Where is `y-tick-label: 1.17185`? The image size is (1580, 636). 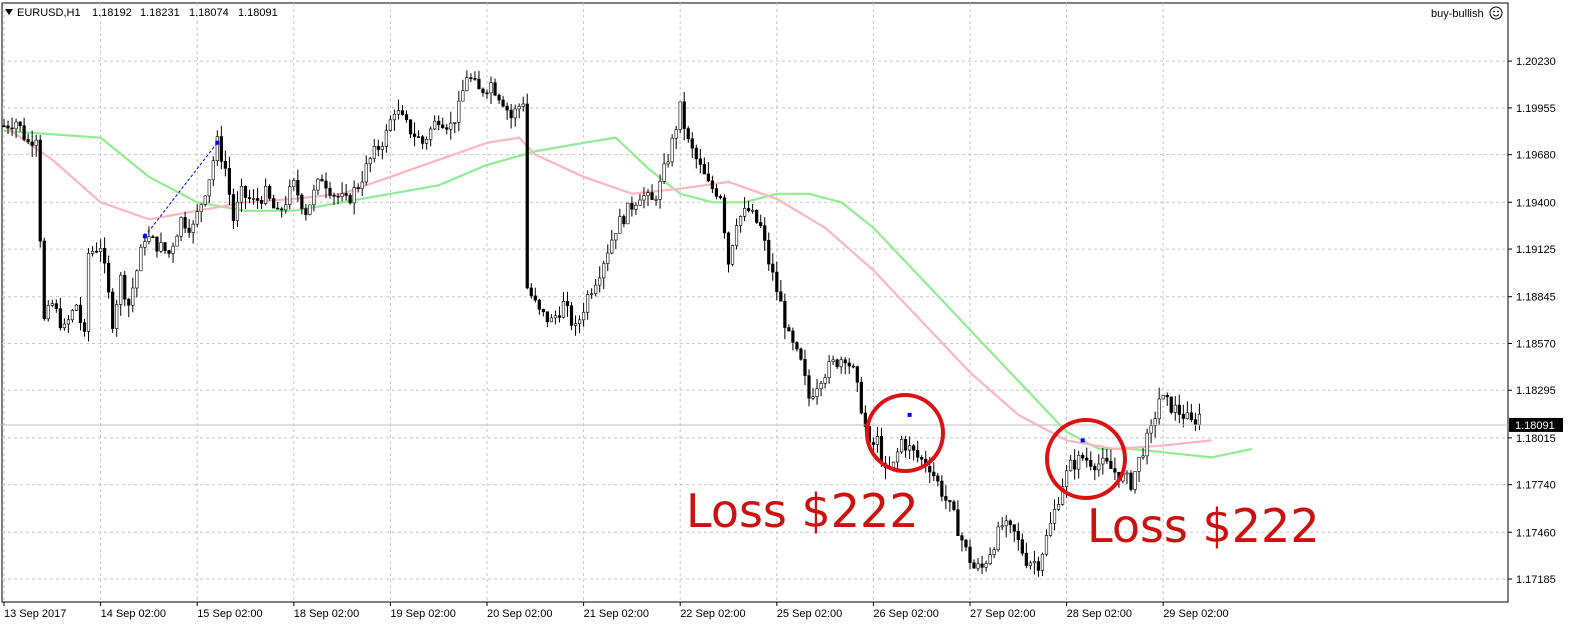
y-tick-label: 1.17185 is located at coordinates (1536, 580).